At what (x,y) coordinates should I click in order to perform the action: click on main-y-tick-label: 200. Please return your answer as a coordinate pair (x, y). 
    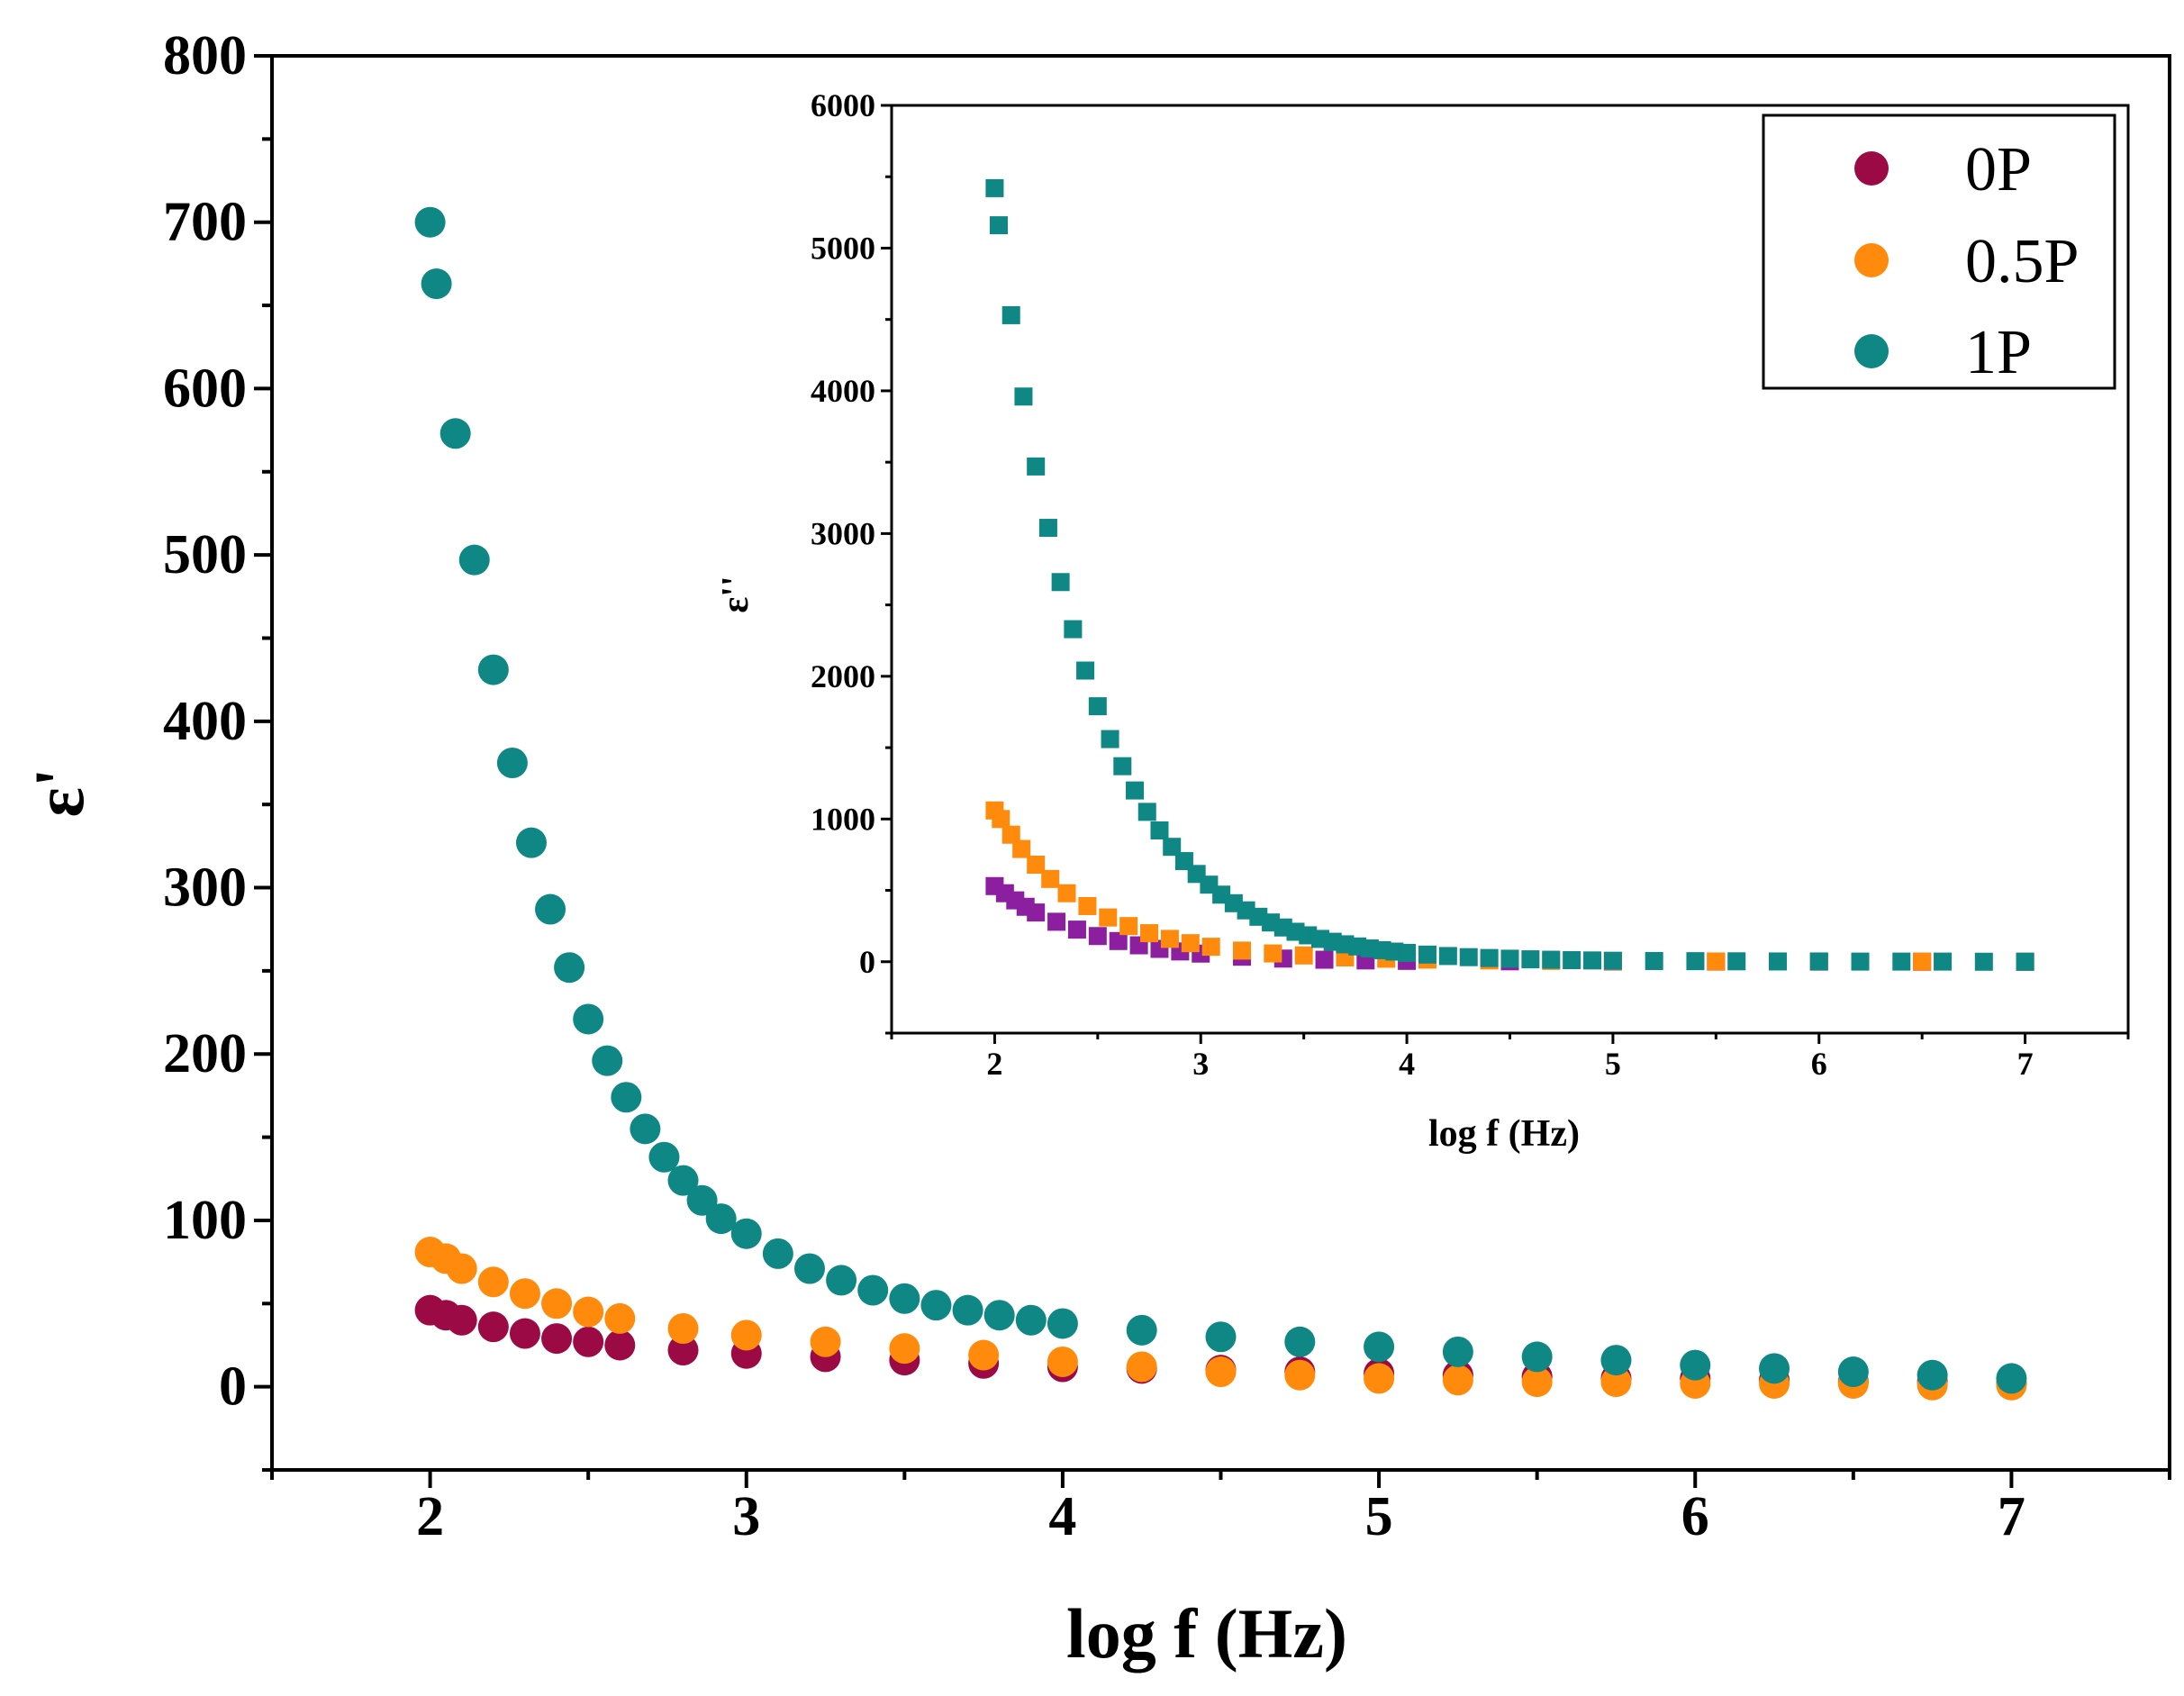
    Looking at the image, I should click on (205, 1053).